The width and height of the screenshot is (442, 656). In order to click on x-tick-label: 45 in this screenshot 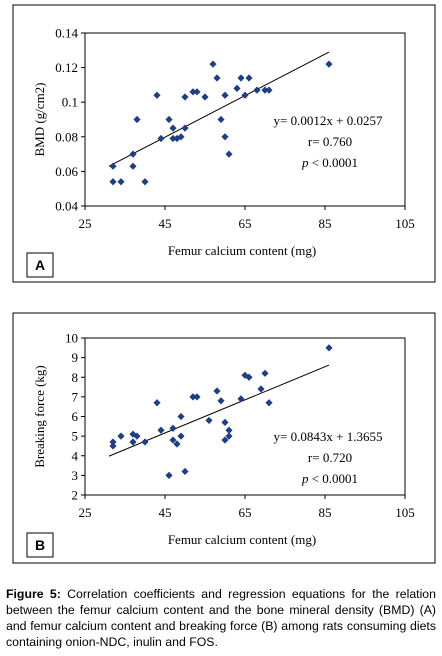, I will do `click(165, 512)`.